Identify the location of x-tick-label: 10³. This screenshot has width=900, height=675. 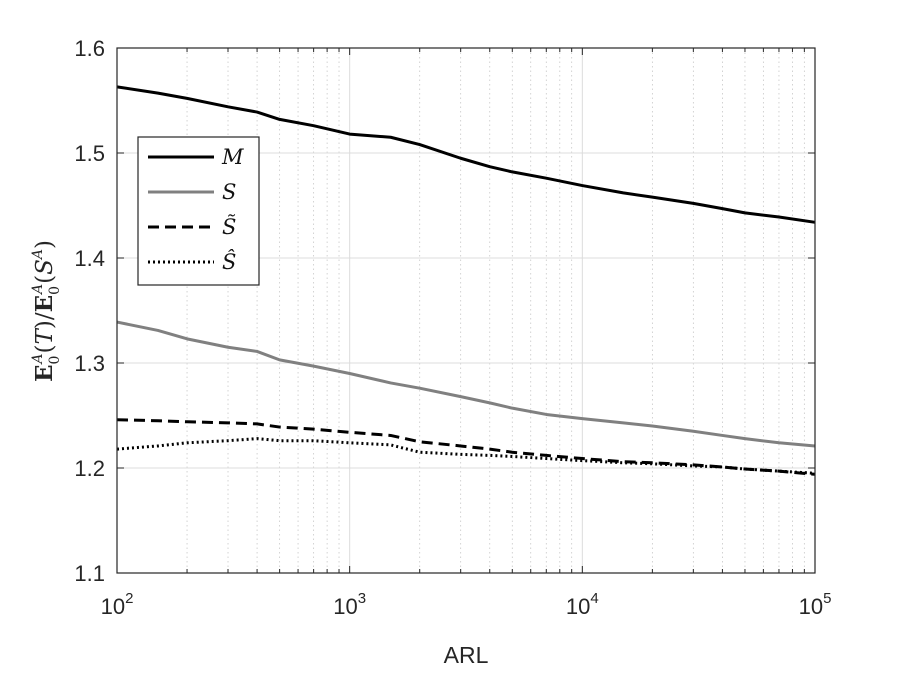
(349, 604).